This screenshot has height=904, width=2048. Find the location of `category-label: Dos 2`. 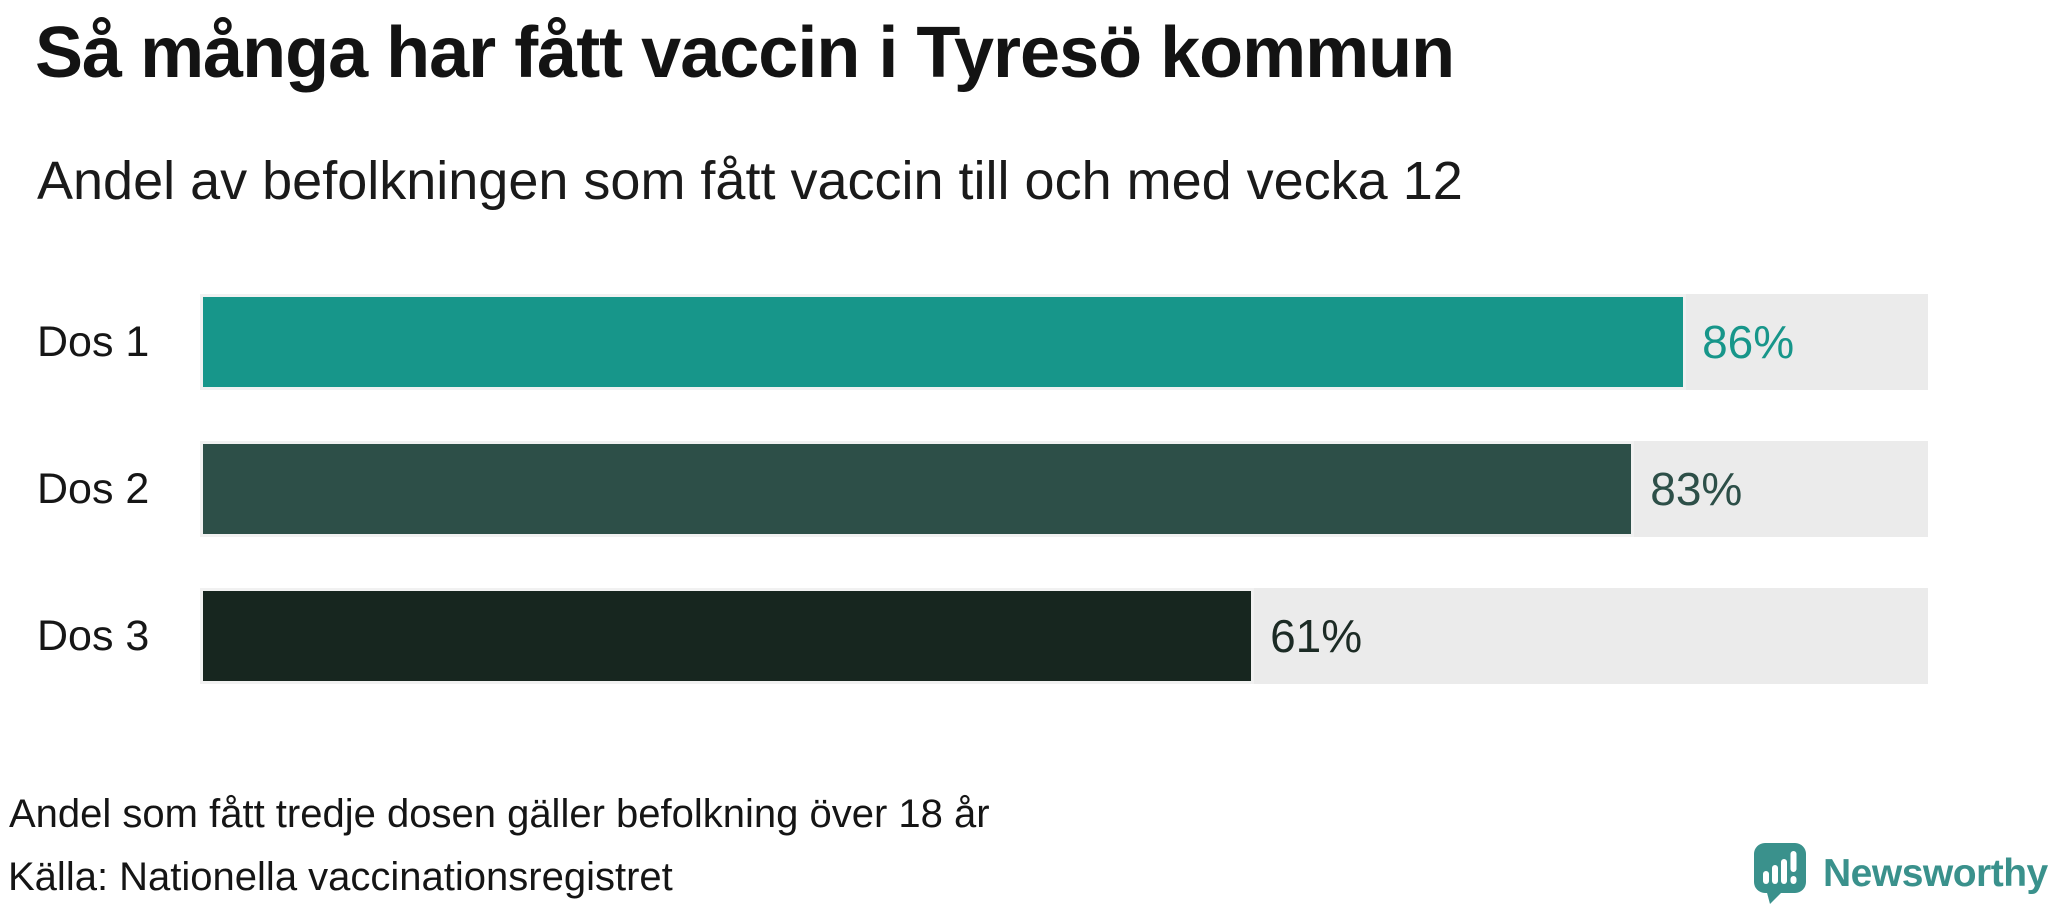

category-label: Dos 2 is located at coordinates (93, 488).